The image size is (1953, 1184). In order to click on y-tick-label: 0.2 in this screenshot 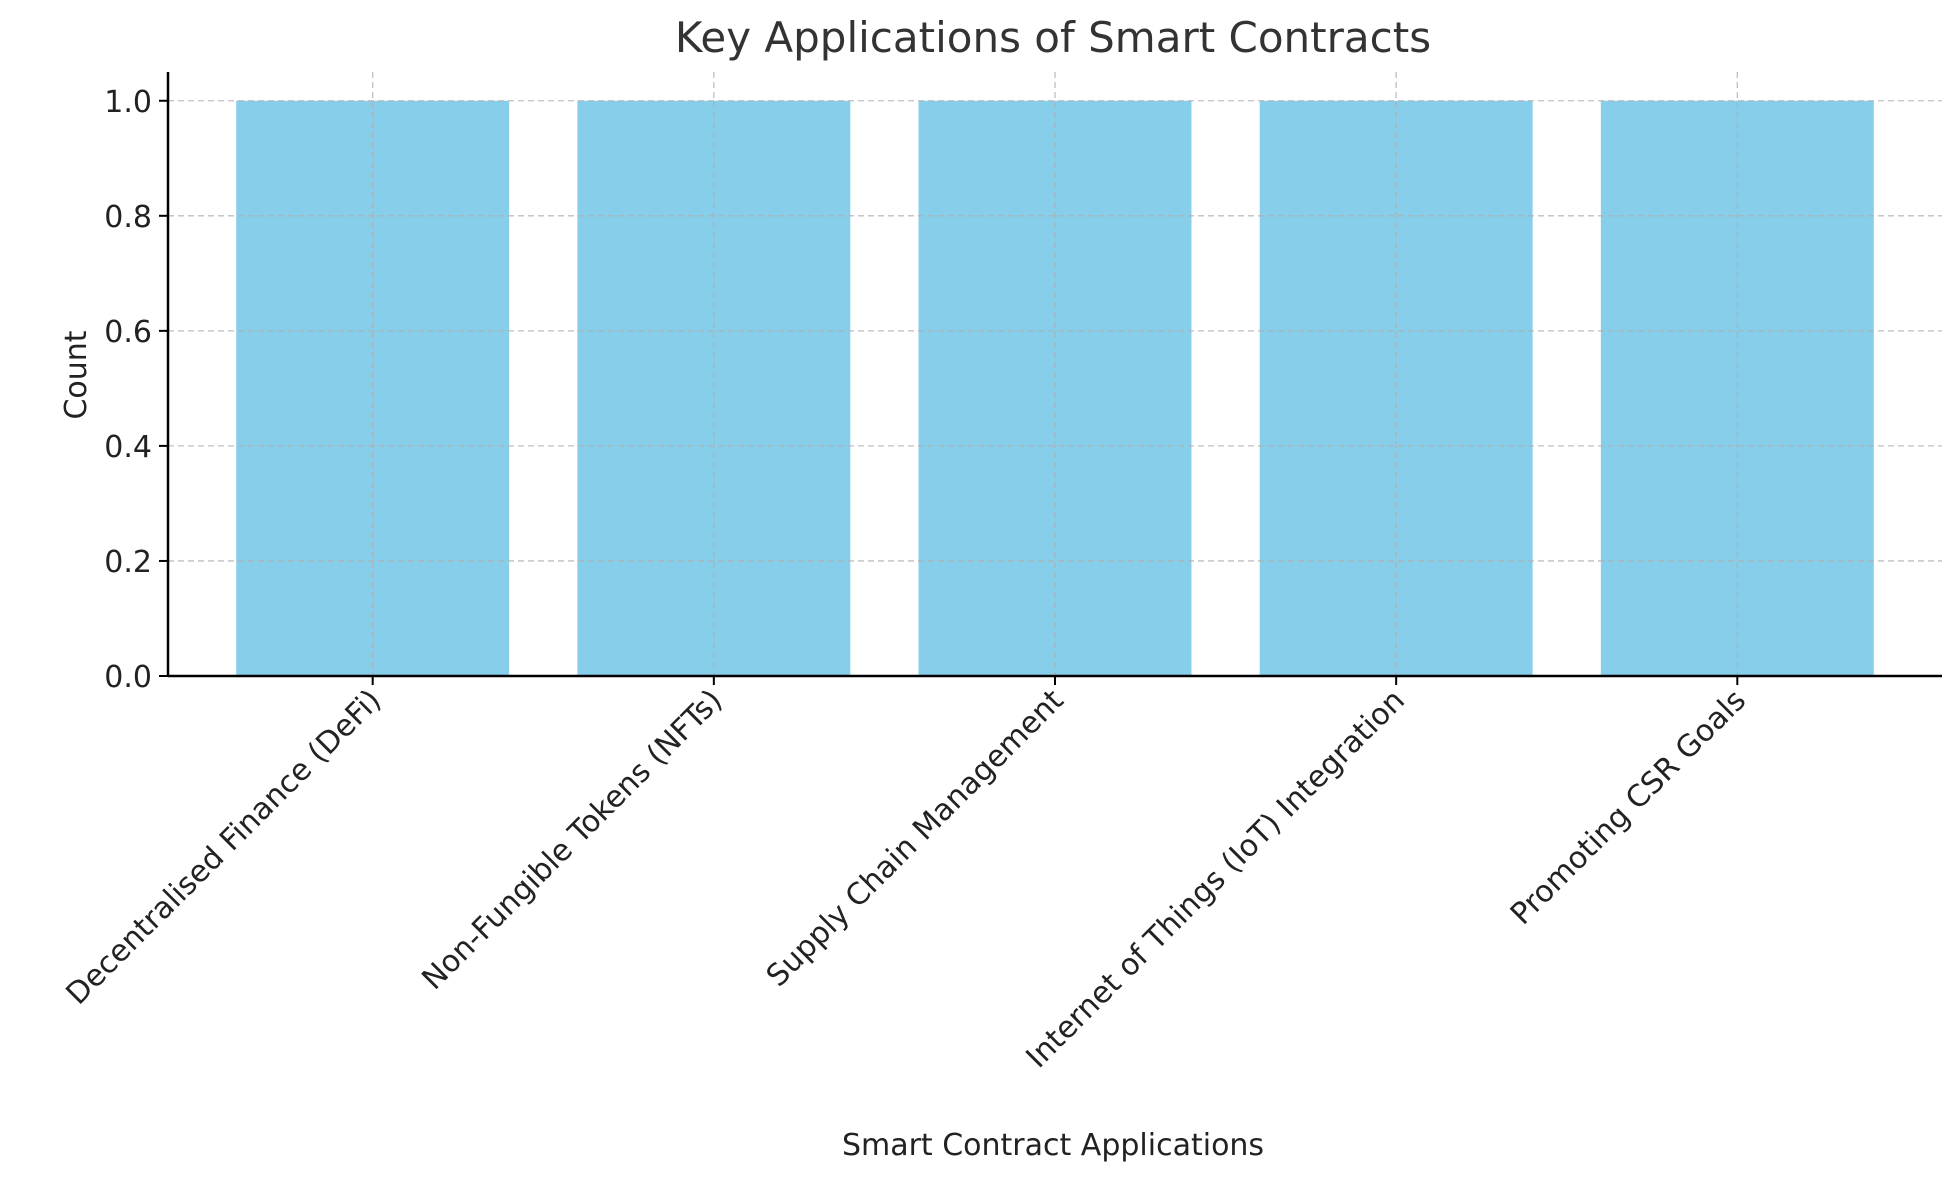, I will do `click(128, 562)`.